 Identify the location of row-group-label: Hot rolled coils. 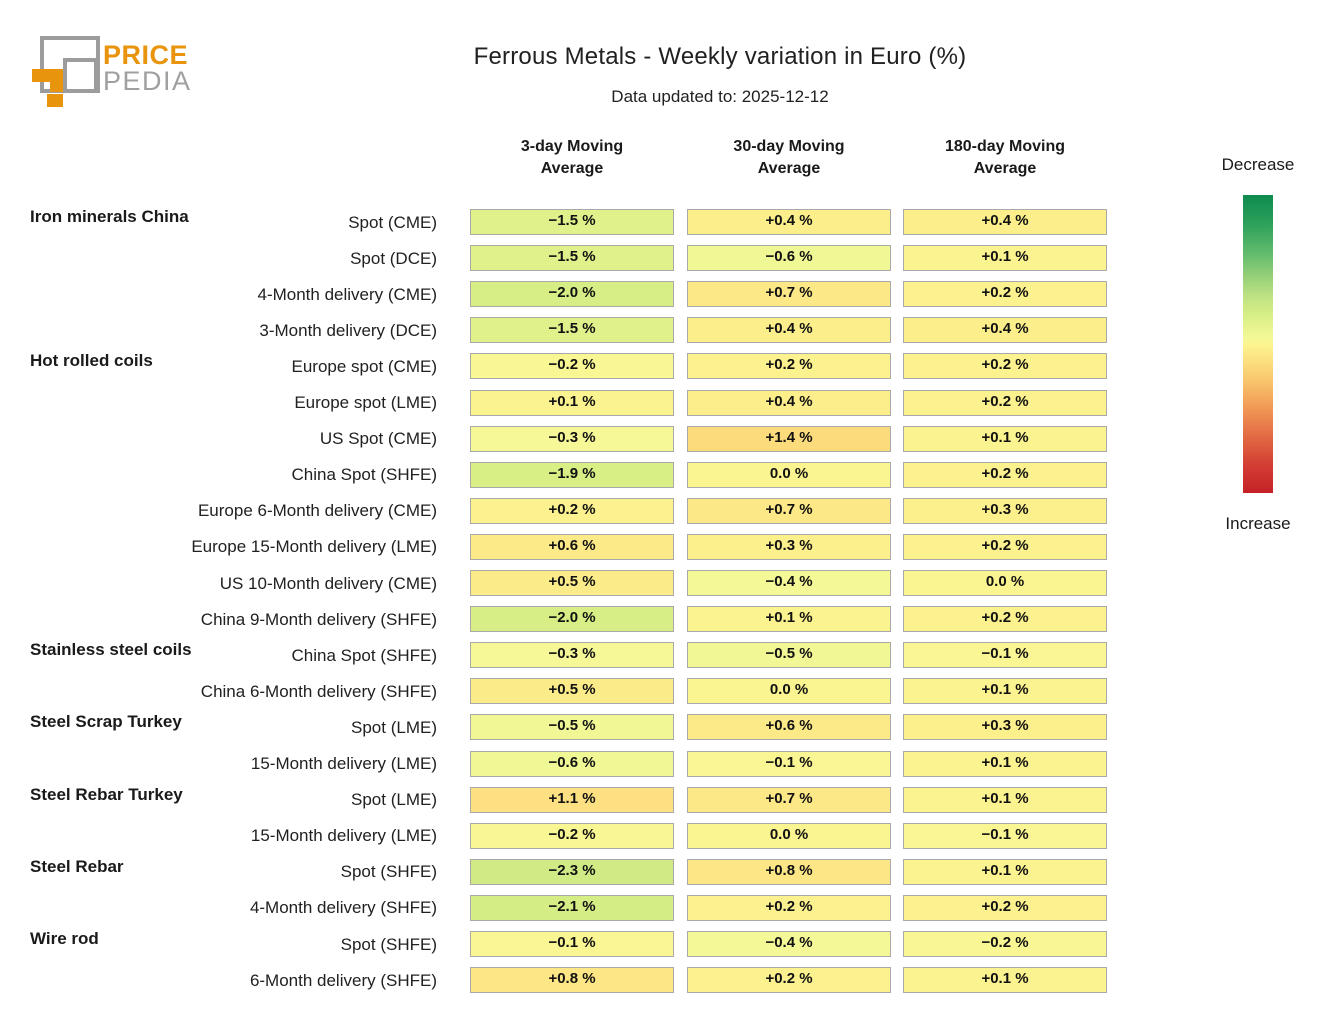
(91, 361).